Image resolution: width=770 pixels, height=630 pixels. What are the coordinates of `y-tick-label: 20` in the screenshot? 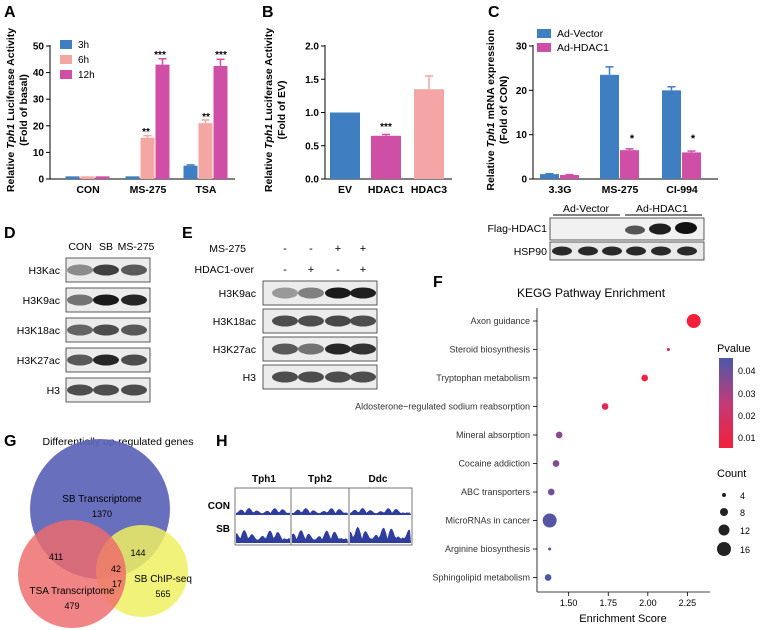 It's located at (39, 126).